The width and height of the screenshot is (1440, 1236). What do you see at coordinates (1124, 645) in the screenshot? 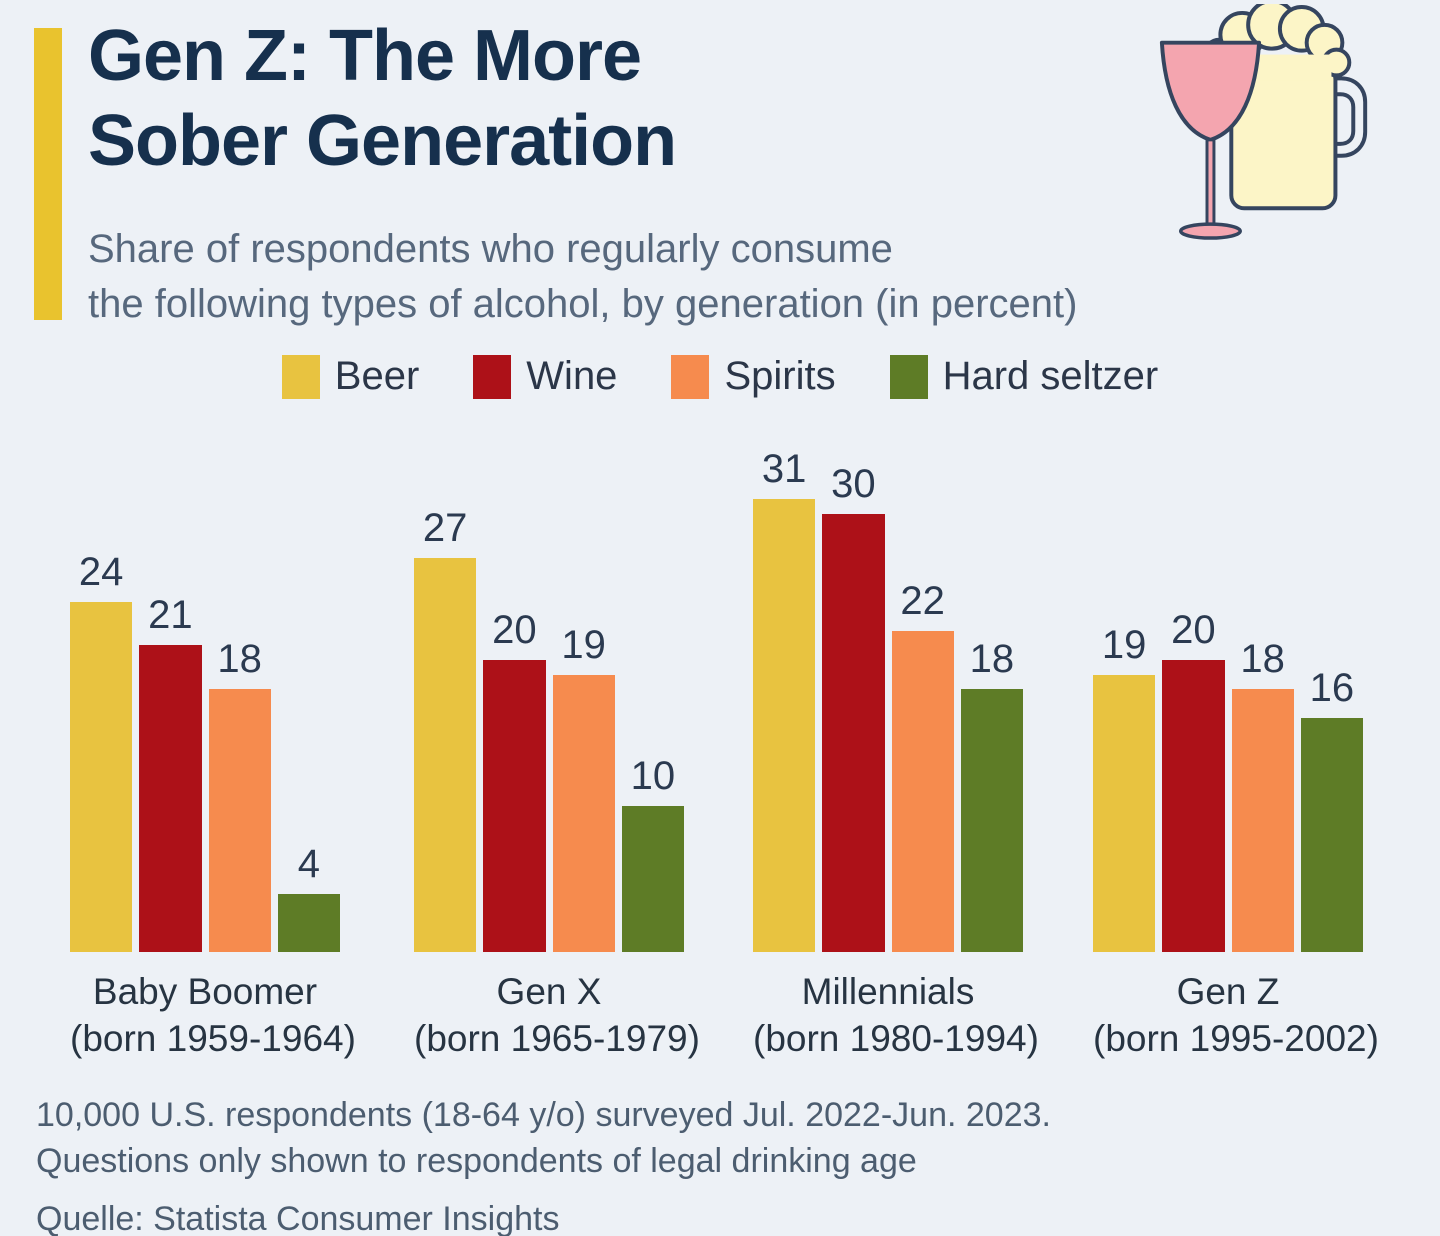
I see `value-label-beer-gen-z: 19` at bounding box center [1124, 645].